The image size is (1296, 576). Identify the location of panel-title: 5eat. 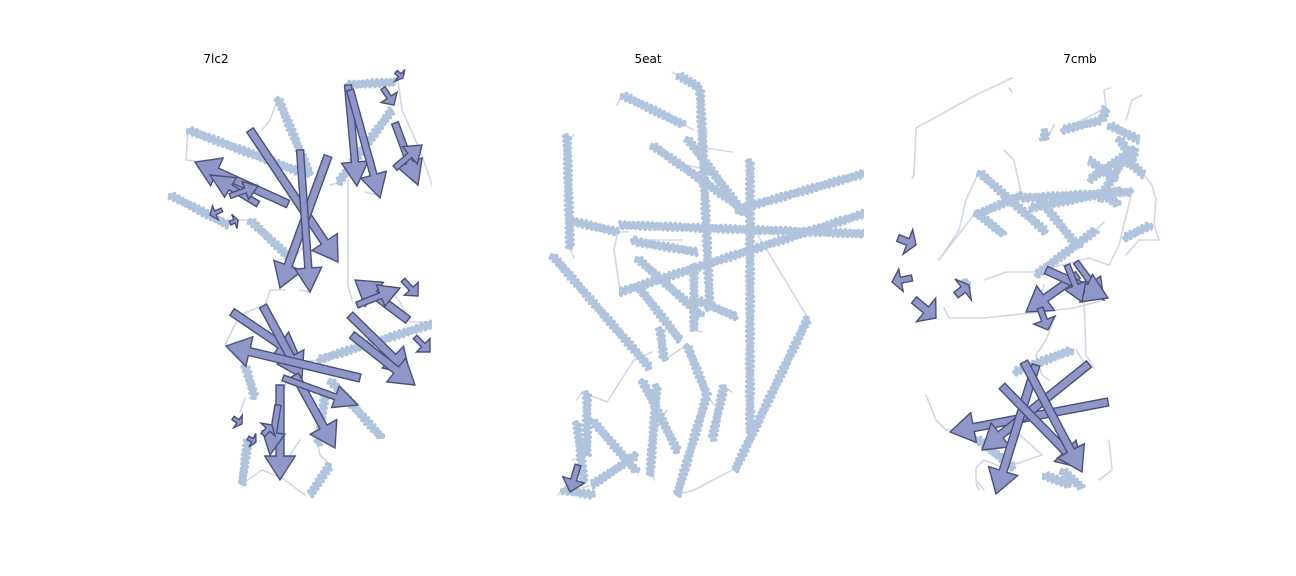
(648, 59).